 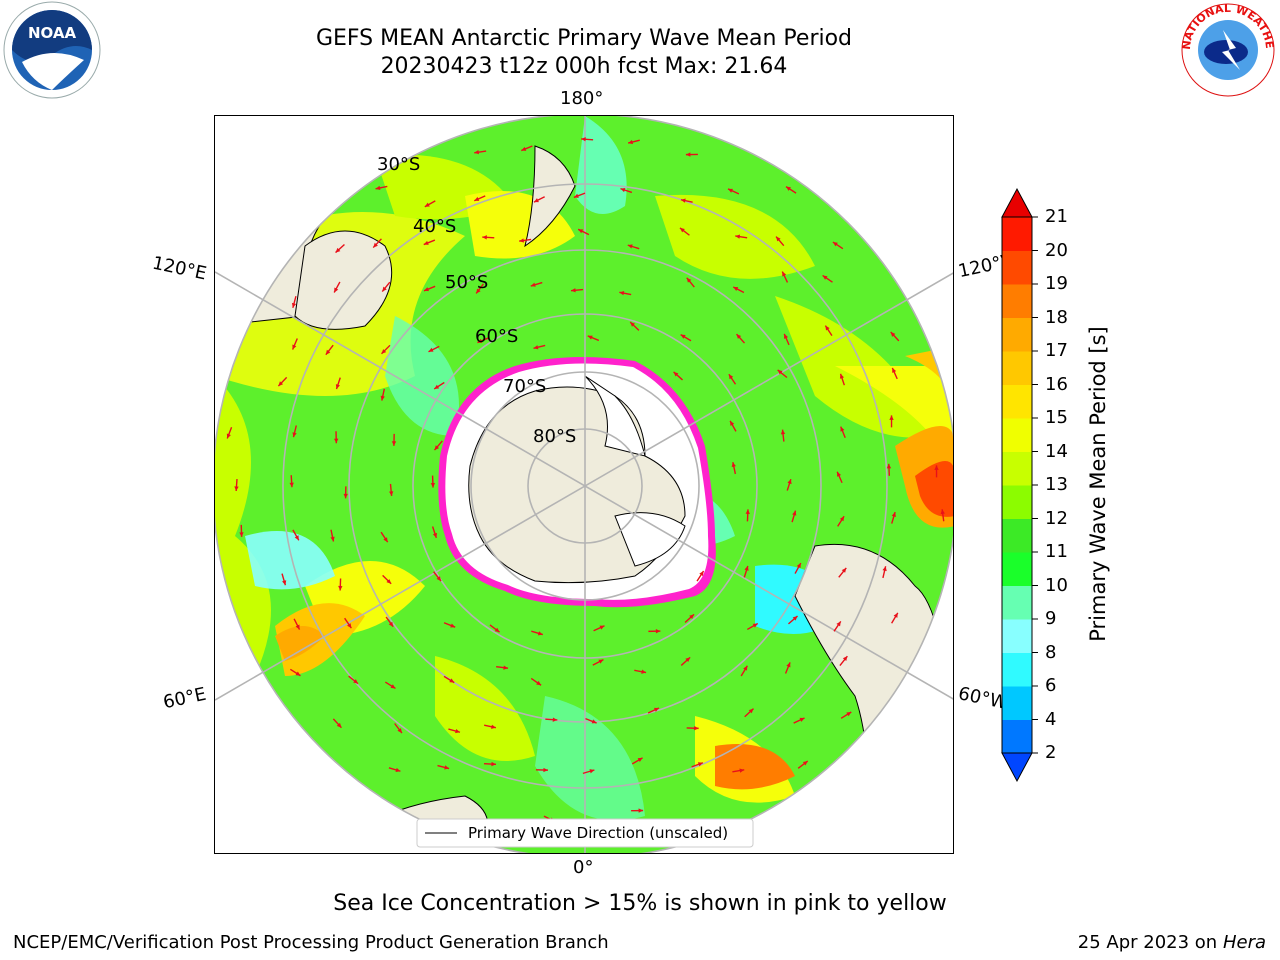 I want to click on colorbar-tick-label: 17, so click(x=1056, y=350).